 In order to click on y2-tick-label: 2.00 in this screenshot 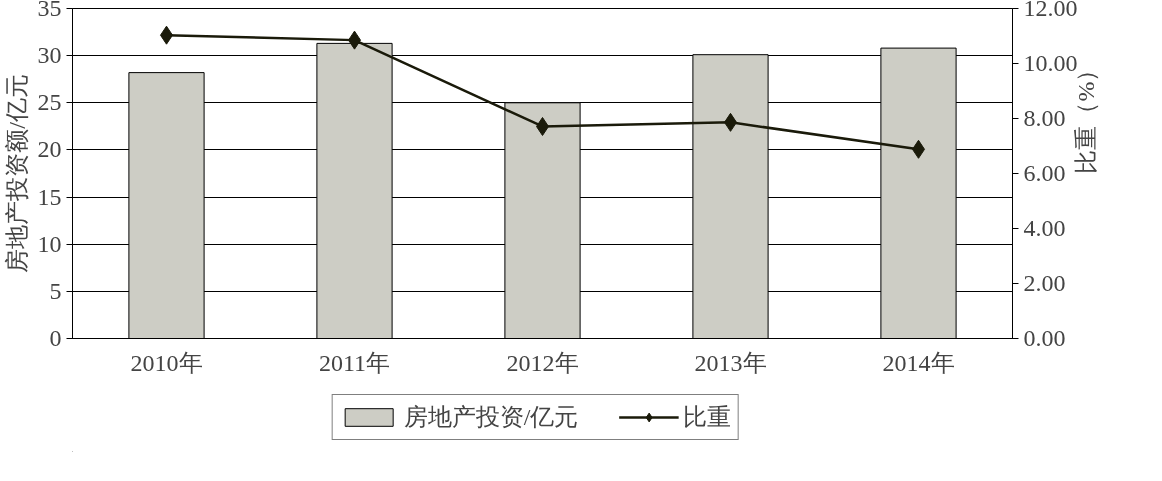, I will do `click(1044, 283)`.